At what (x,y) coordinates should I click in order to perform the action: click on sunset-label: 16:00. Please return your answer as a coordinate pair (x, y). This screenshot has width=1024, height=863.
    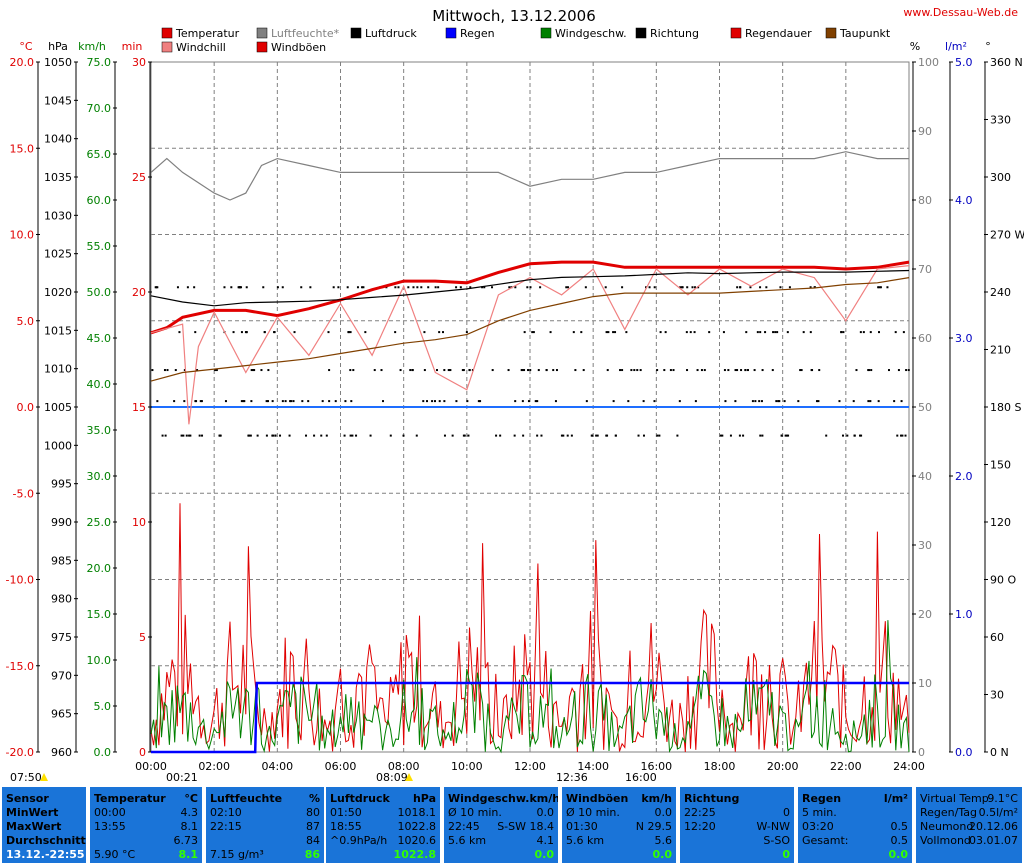
    Looking at the image, I should click on (641, 777).